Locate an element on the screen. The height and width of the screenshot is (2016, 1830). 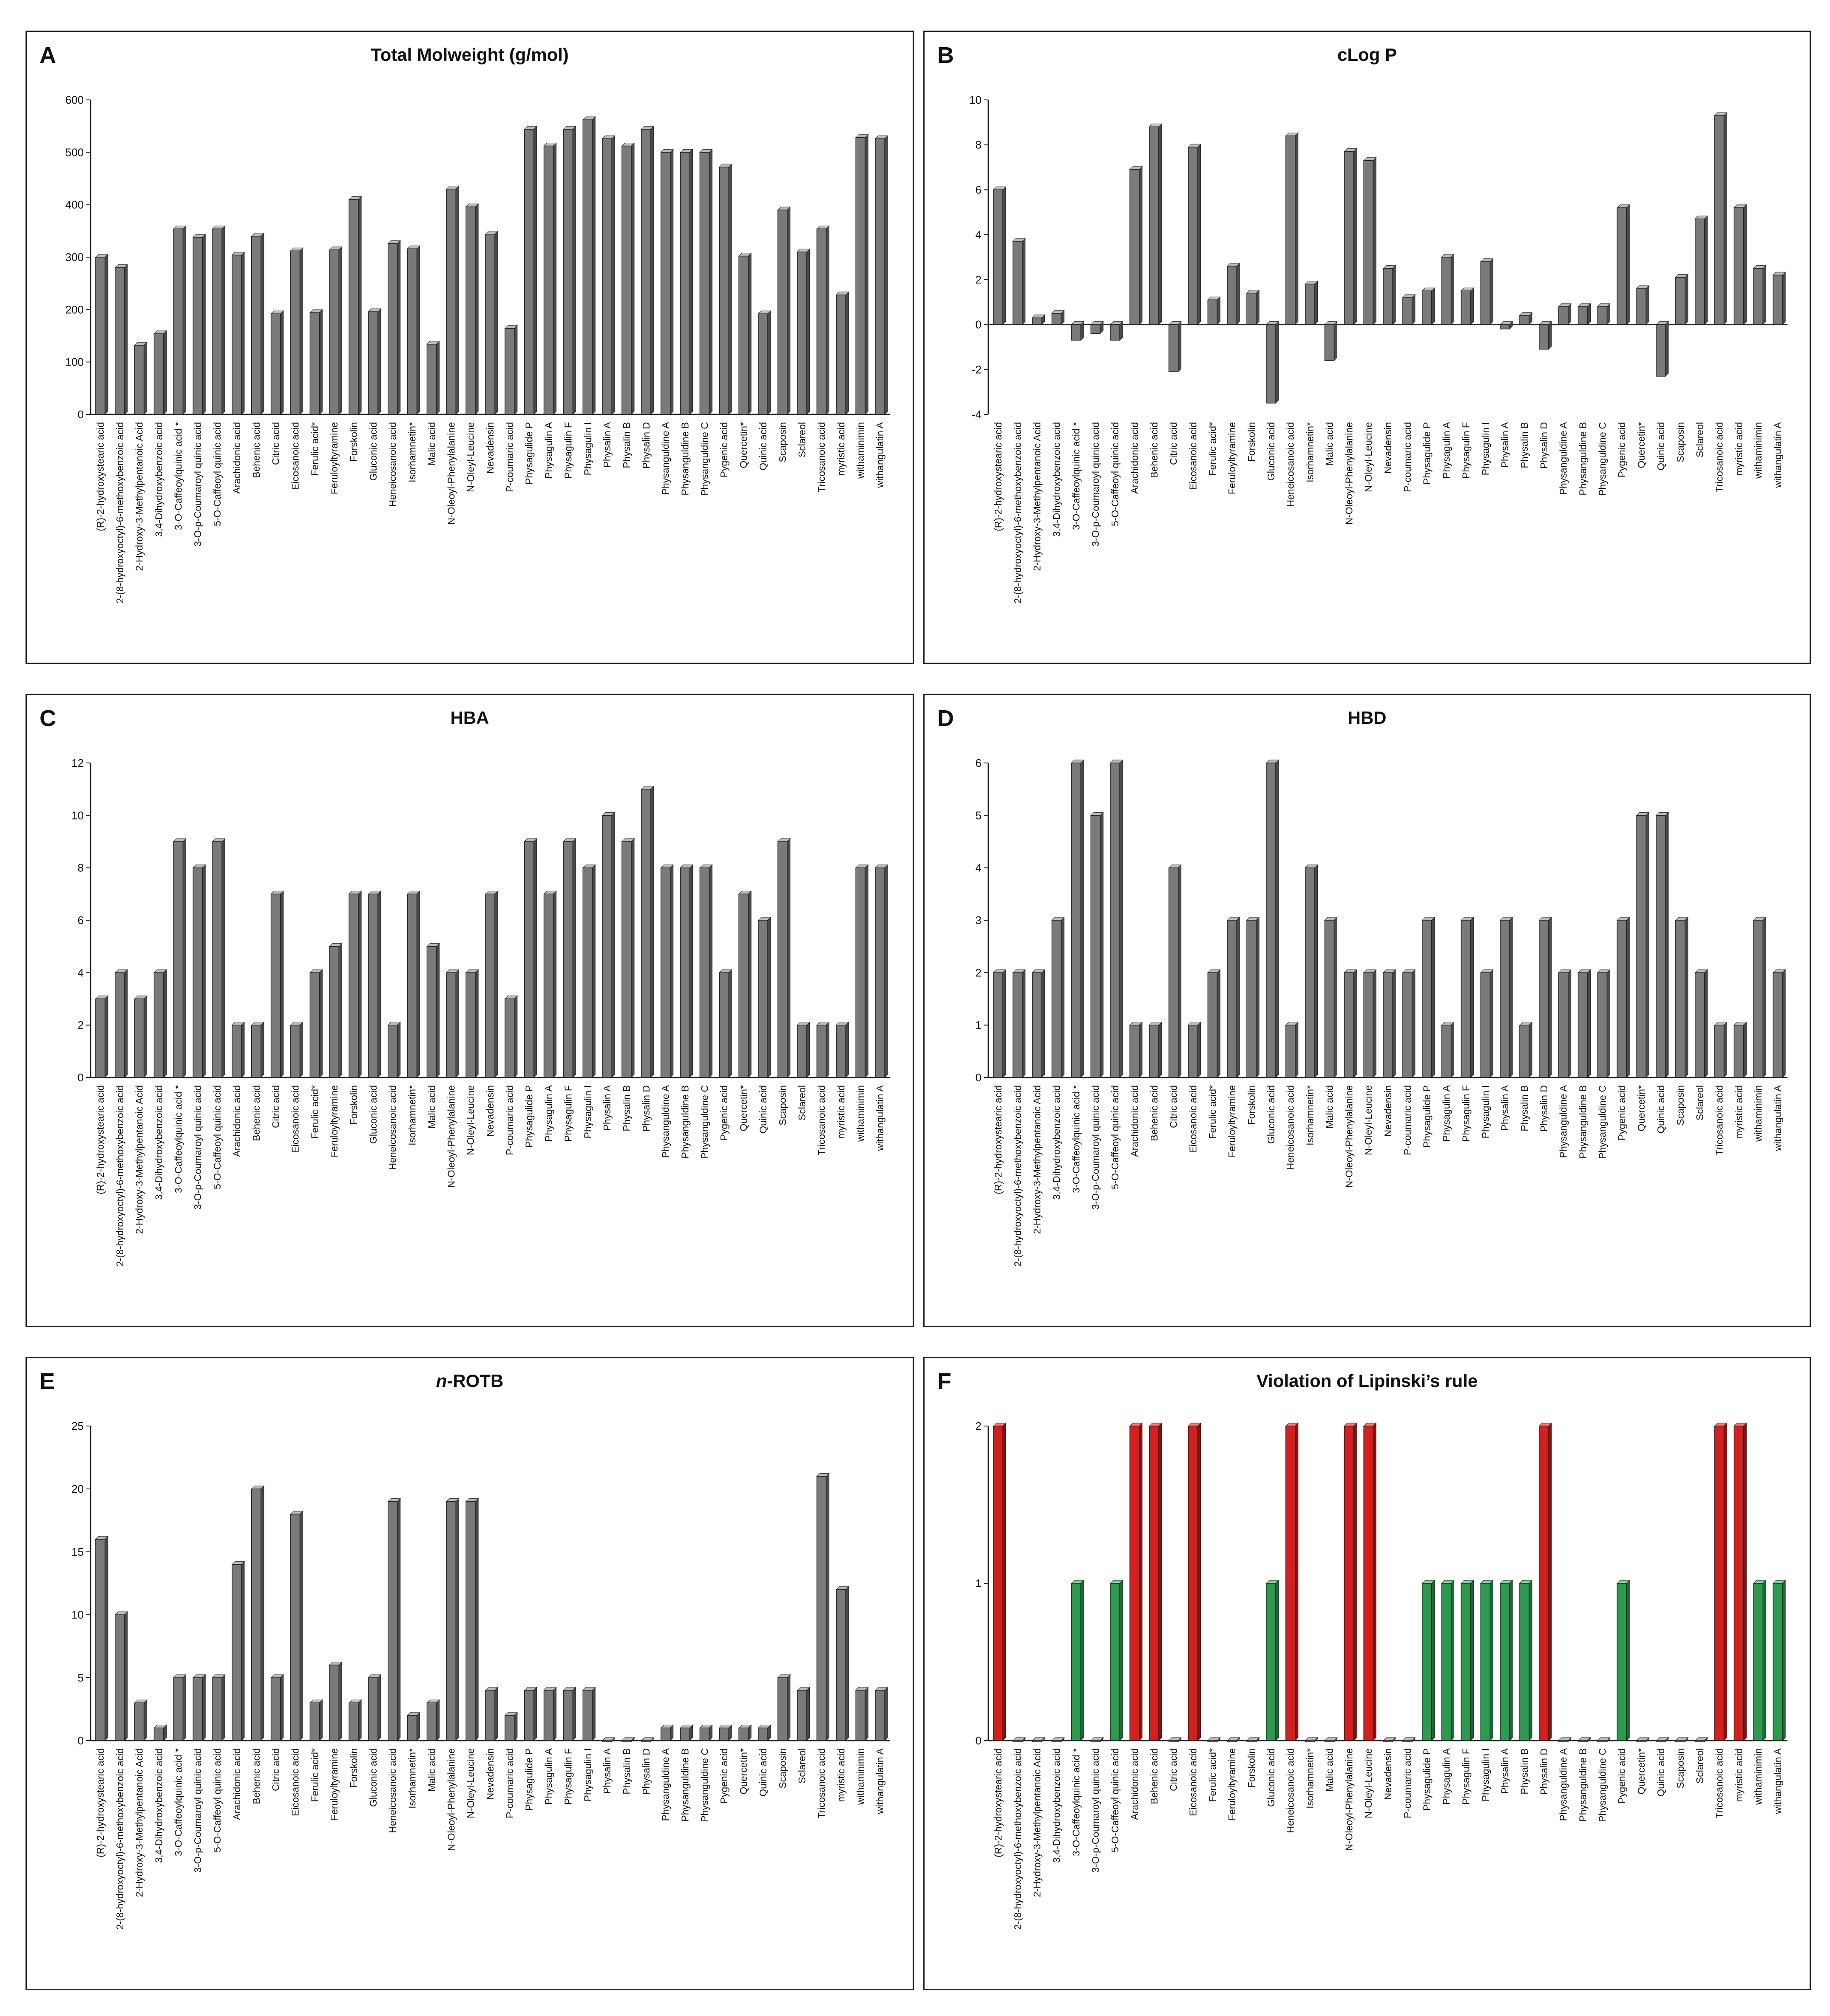
x-category-label: Quinic acid is located at coordinates (1660, 447).